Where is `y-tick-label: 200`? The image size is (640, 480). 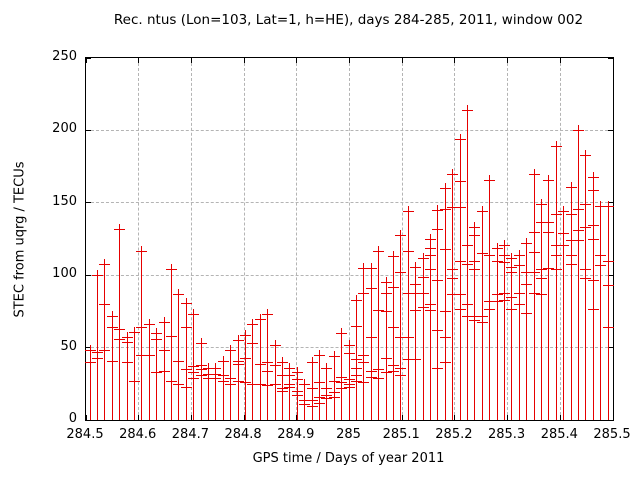 y-tick-label: 200 is located at coordinates (64, 129).